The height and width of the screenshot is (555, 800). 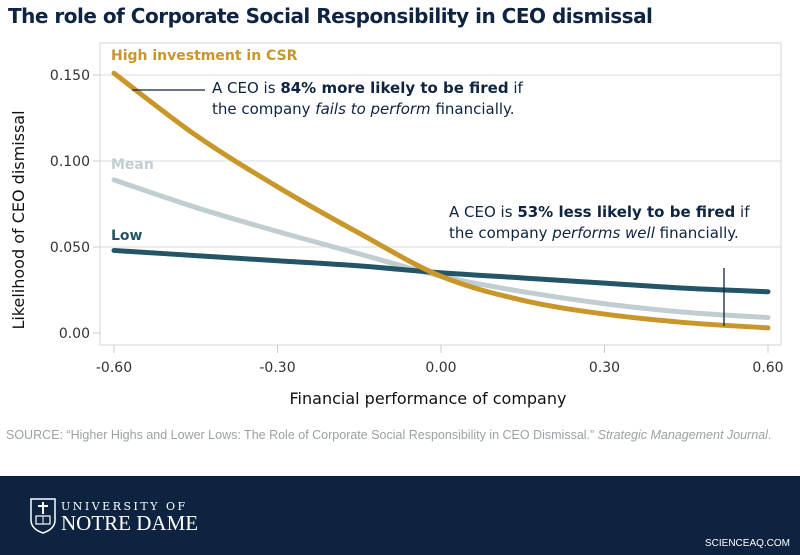 I want to click on y-tick-label: 0.100, so click(x=70, y=162).